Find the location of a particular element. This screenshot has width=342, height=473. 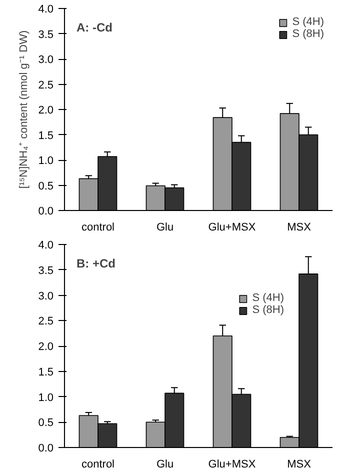

text: B: +Cd is located at coordinates (96, 263).